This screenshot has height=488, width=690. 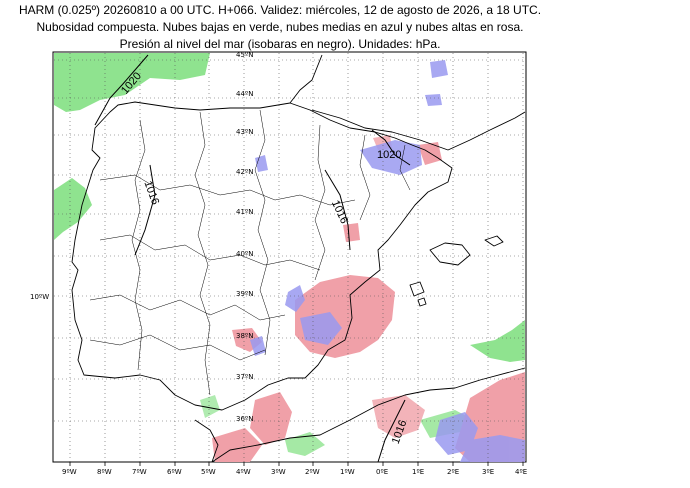 What do you see at coordinates (296, 464) in the screenshot?
I see `longitude-ticks` at bounding box center [296, 464].